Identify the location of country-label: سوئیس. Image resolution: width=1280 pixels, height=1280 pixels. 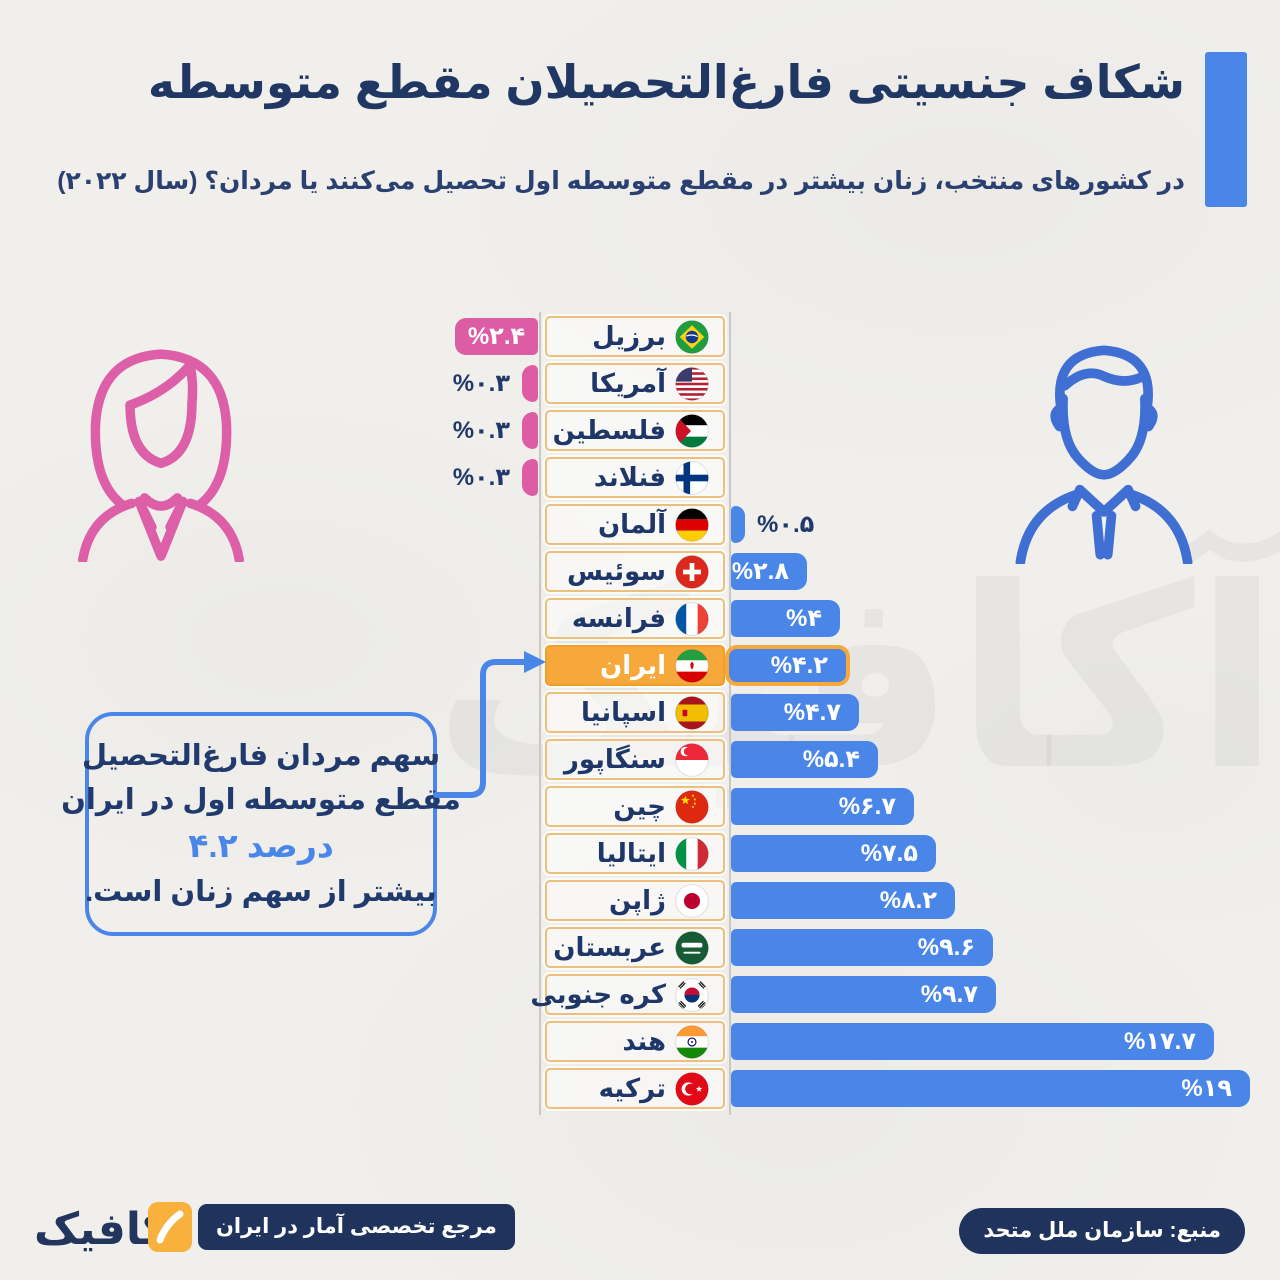
(616, 571).